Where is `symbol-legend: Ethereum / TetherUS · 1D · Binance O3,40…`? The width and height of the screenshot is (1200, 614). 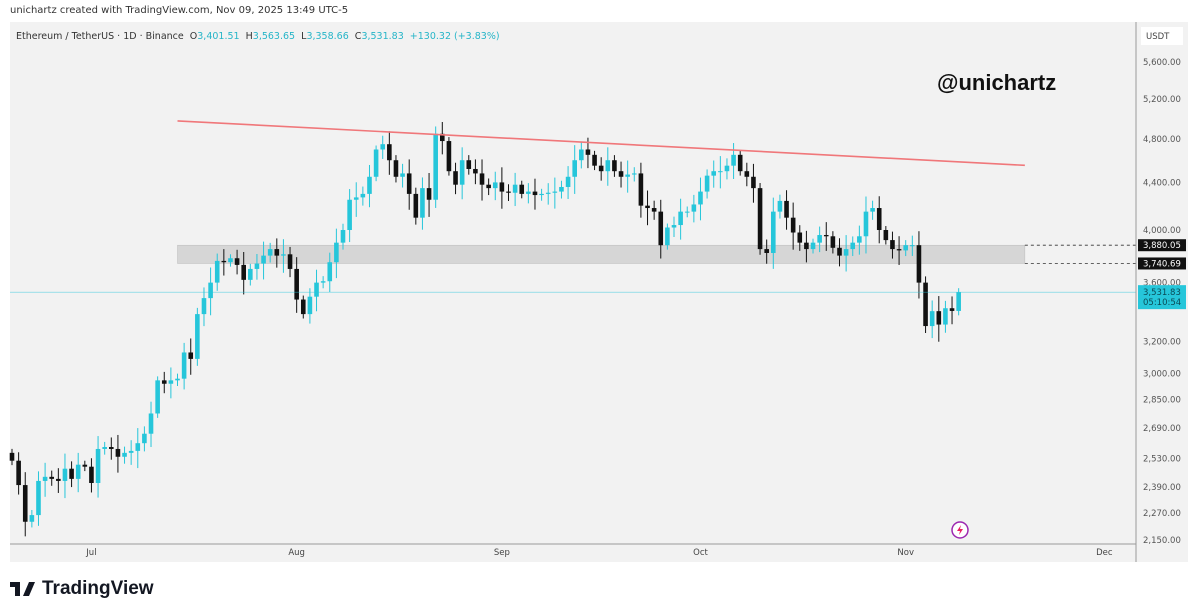
symbol-legend: Ethereum / TetherUS · 1D · Binance O3,40… is located at coordinates (258, 36).